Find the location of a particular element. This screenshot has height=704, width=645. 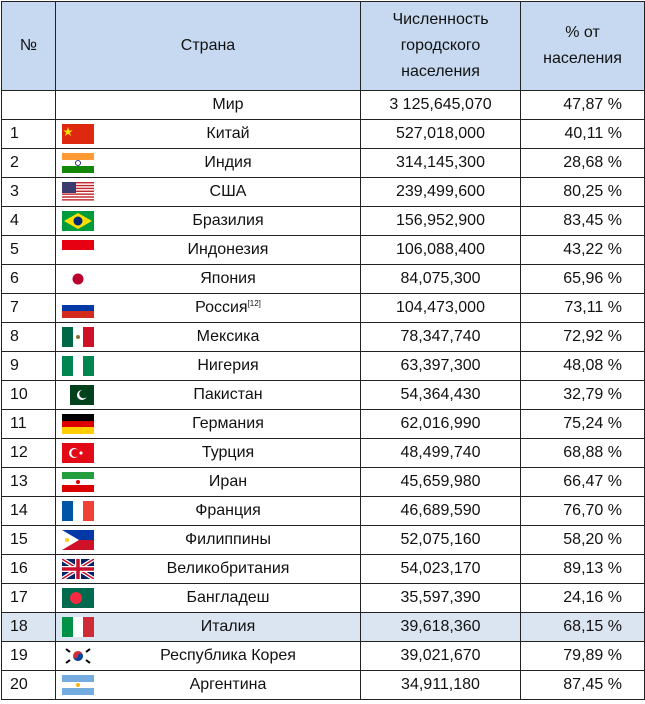

percent-cell: 32,79 % is located at coordinates (582, 395).